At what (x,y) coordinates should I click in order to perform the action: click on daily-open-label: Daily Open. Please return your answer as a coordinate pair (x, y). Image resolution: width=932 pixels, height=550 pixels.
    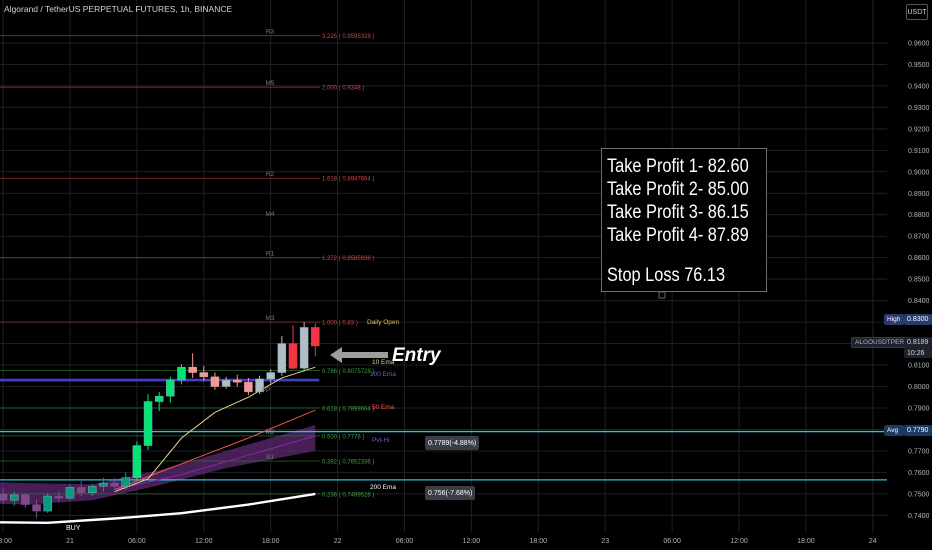
    Looking at the image, I should click on (383, 322).